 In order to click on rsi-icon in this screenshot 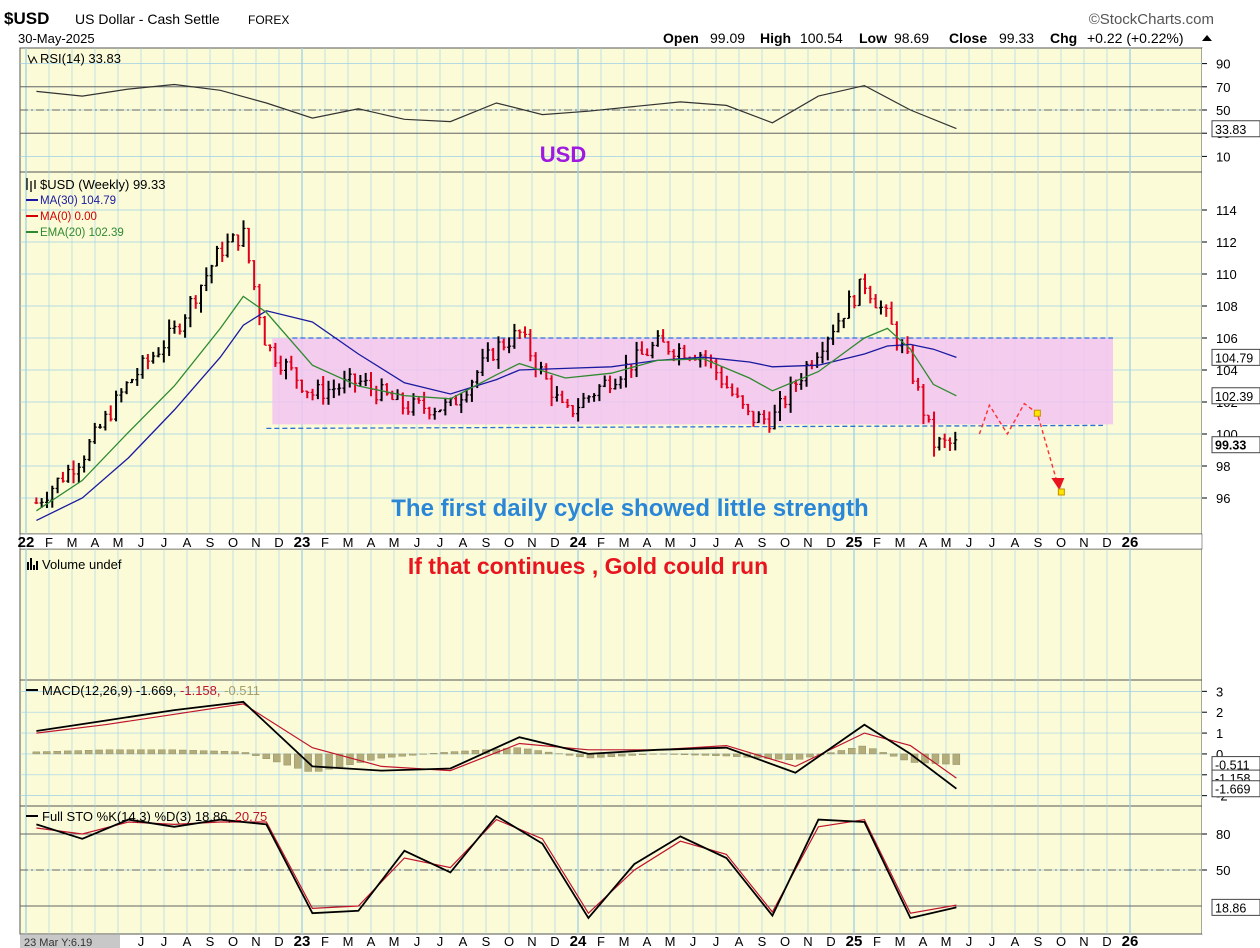, I will do `click(32, 59)`.